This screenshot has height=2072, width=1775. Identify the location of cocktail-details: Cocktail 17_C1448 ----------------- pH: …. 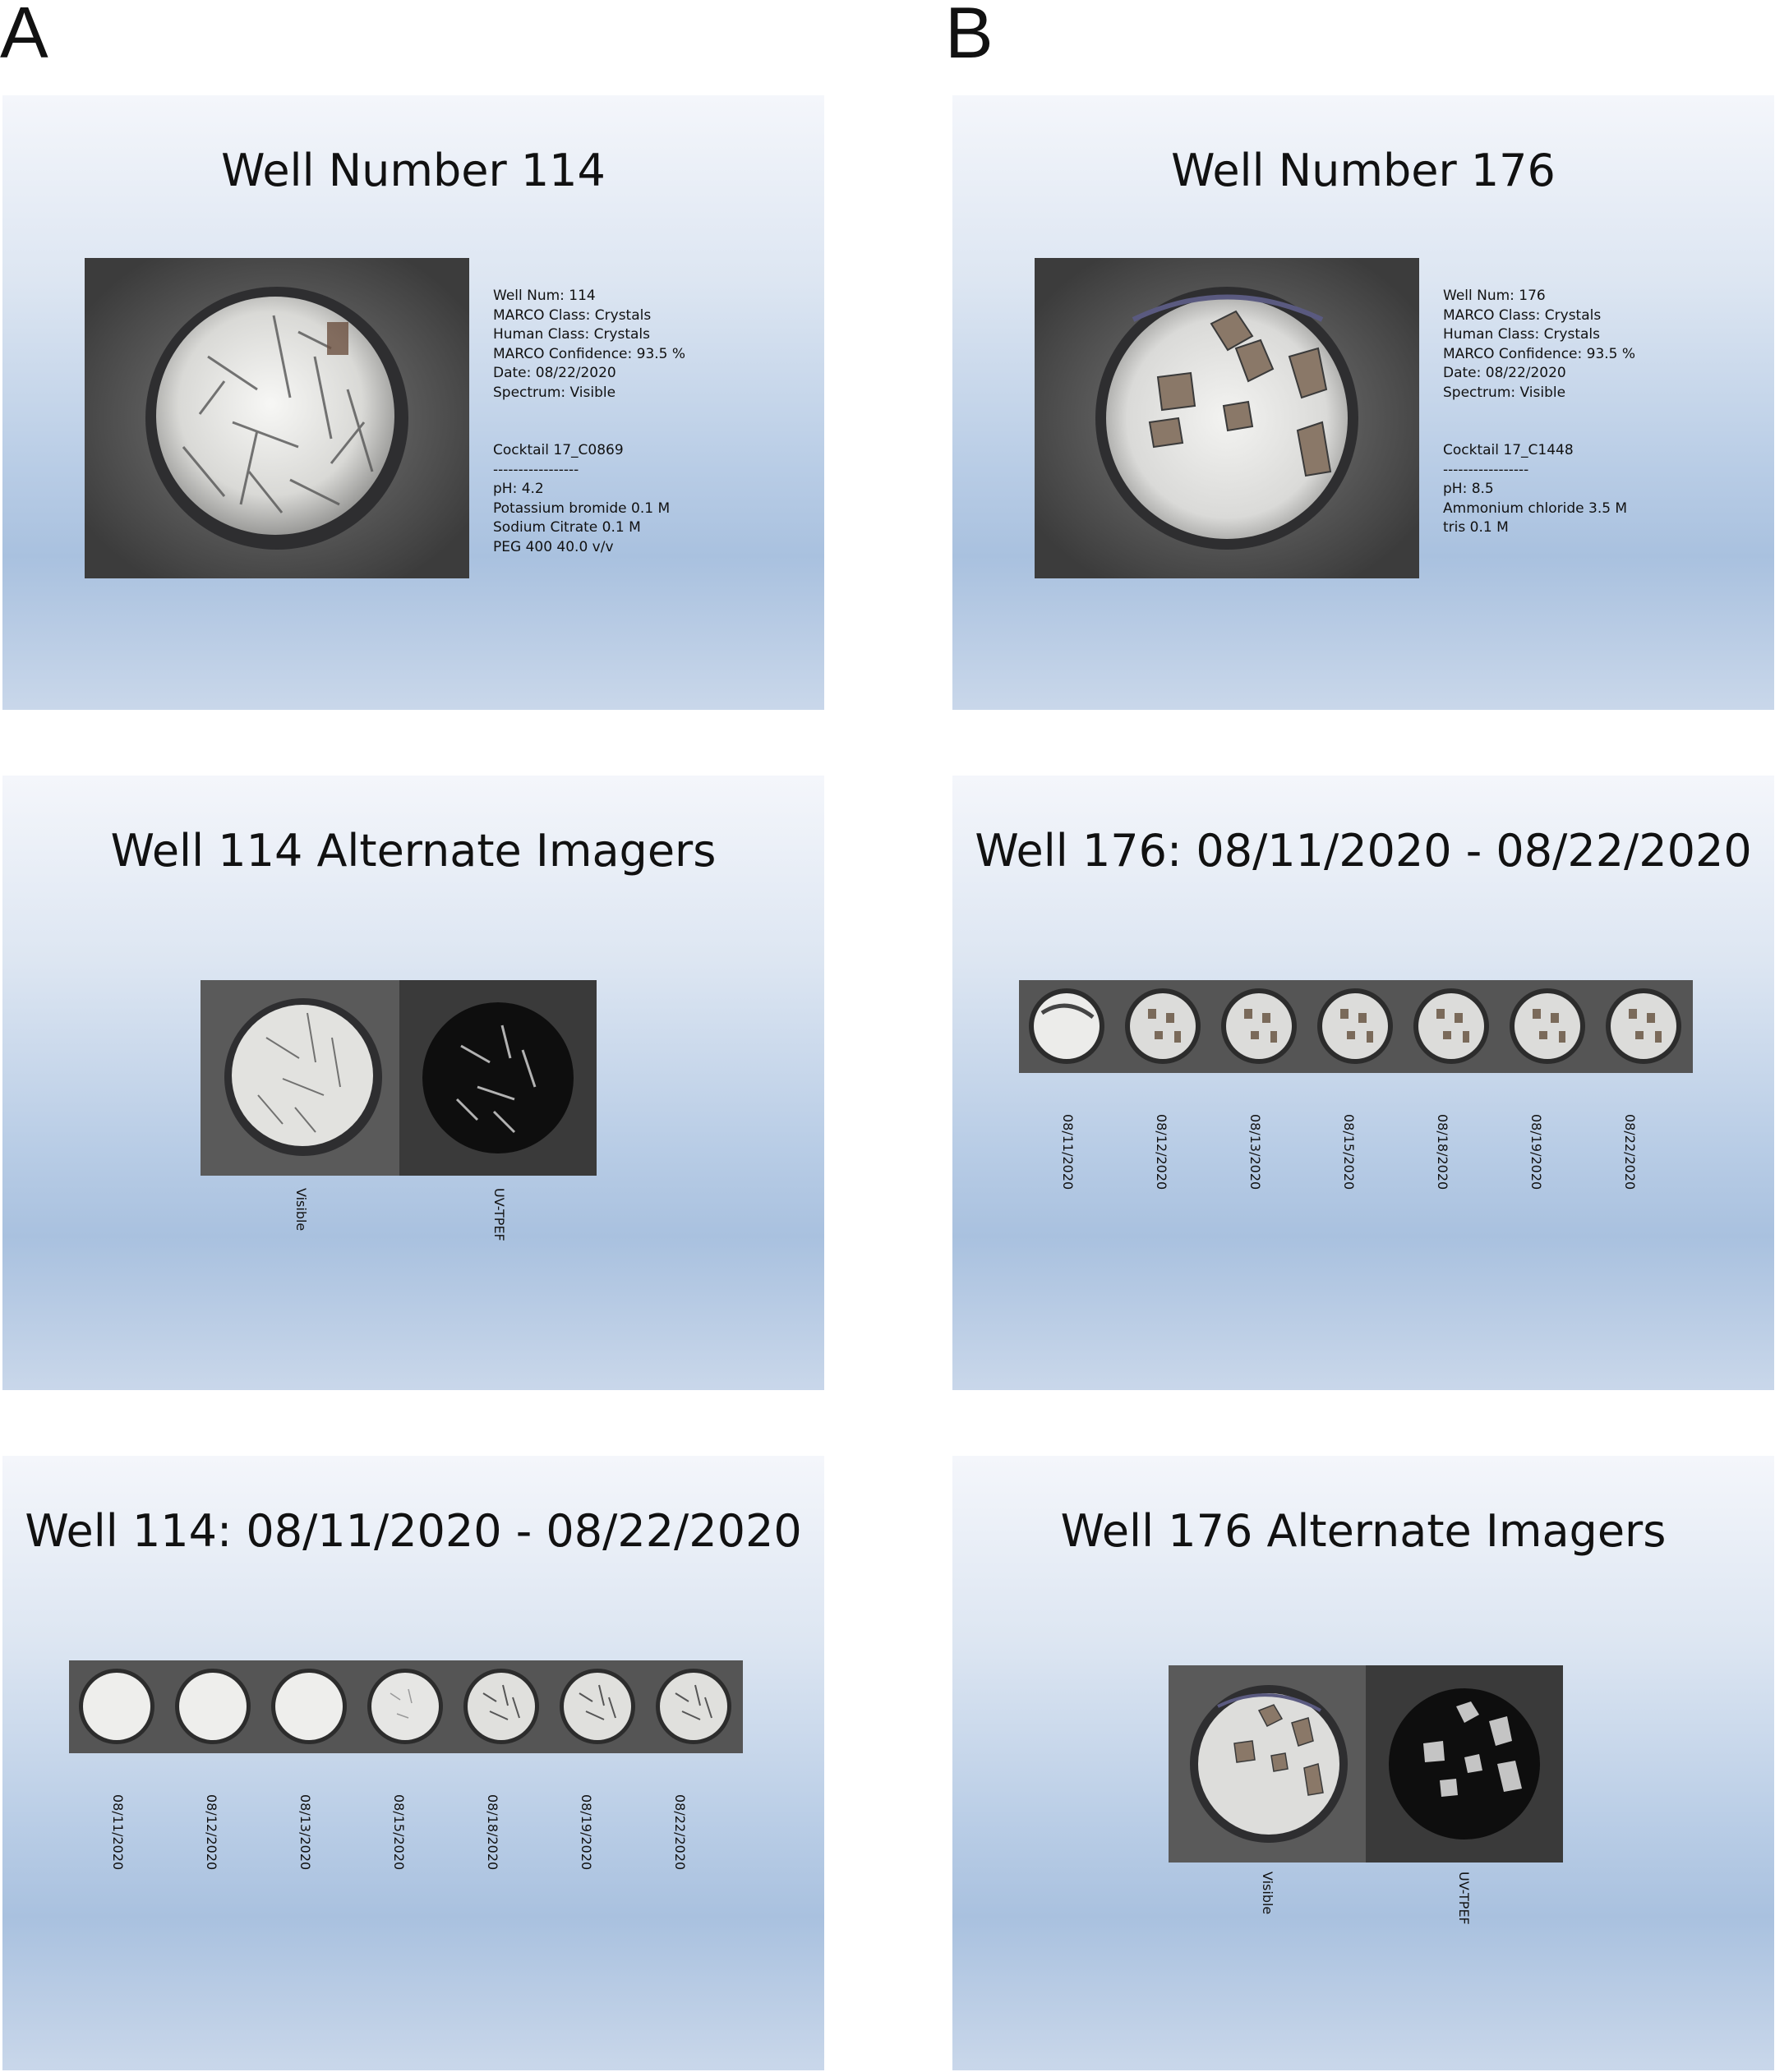
(1535, 489).